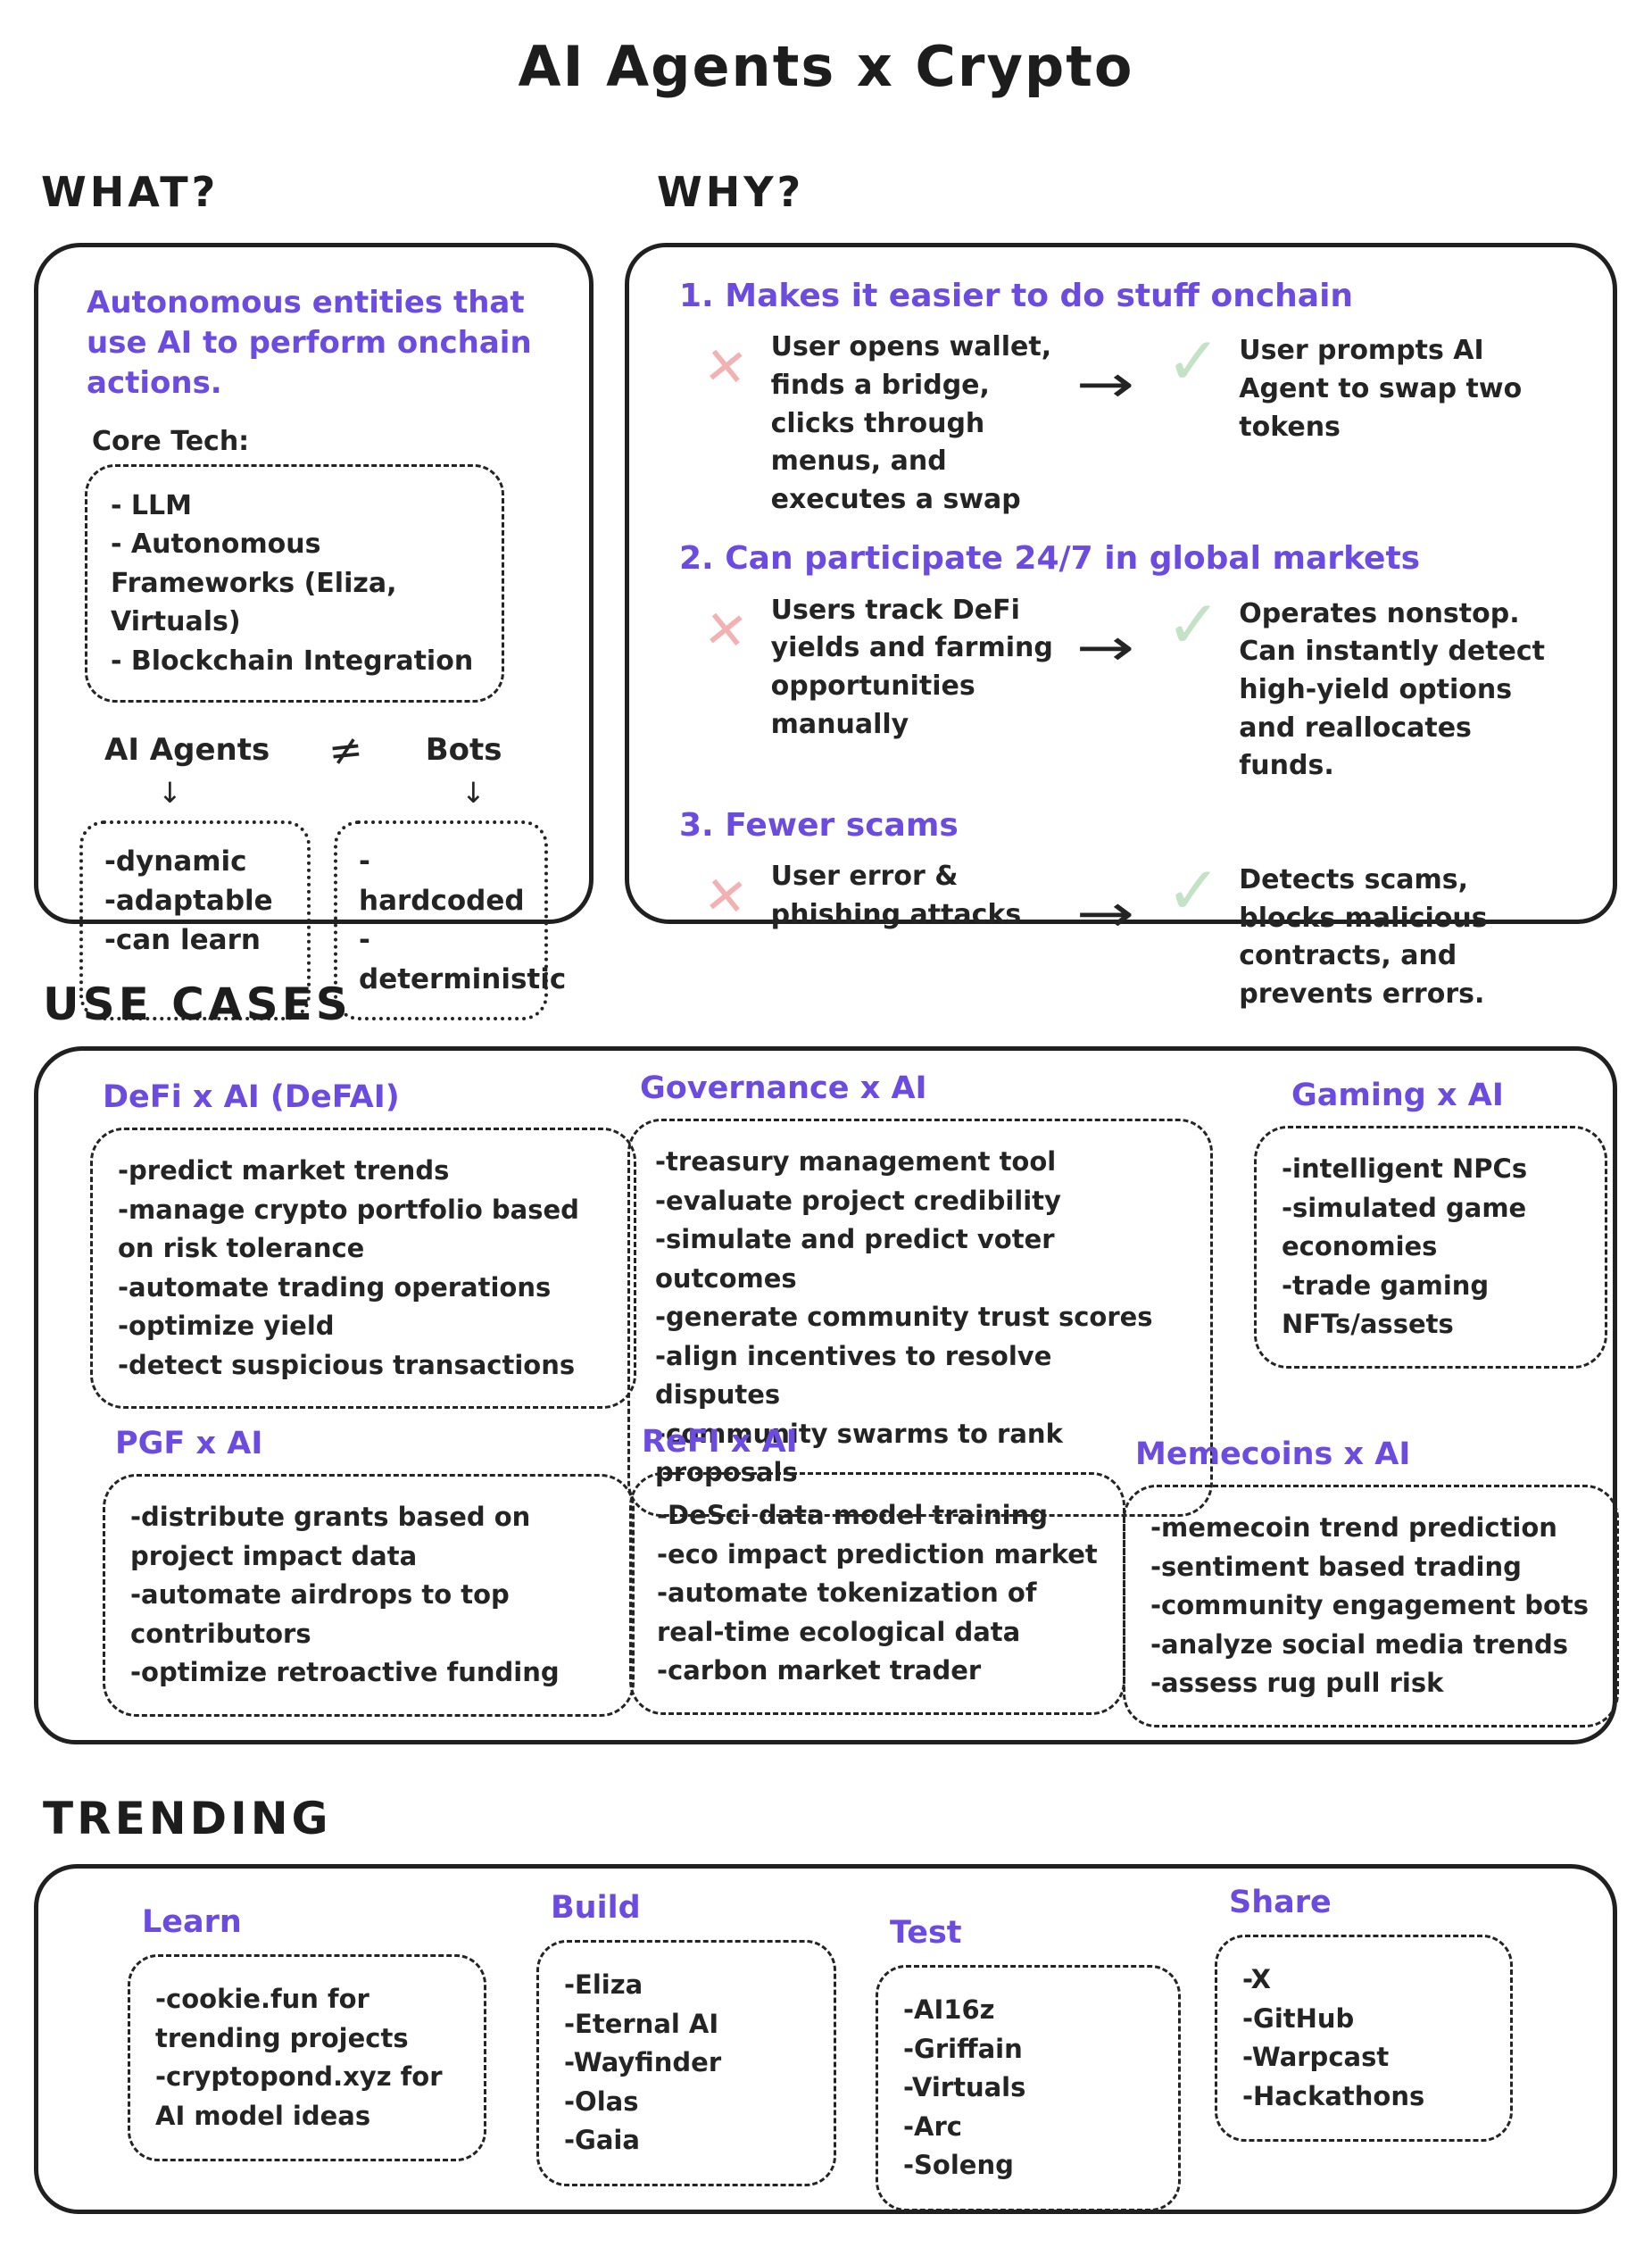 Image resolution: width=1652 pixels, height=2256 pixels. I want to click on trending-heading: Test, so click(926, 1933).